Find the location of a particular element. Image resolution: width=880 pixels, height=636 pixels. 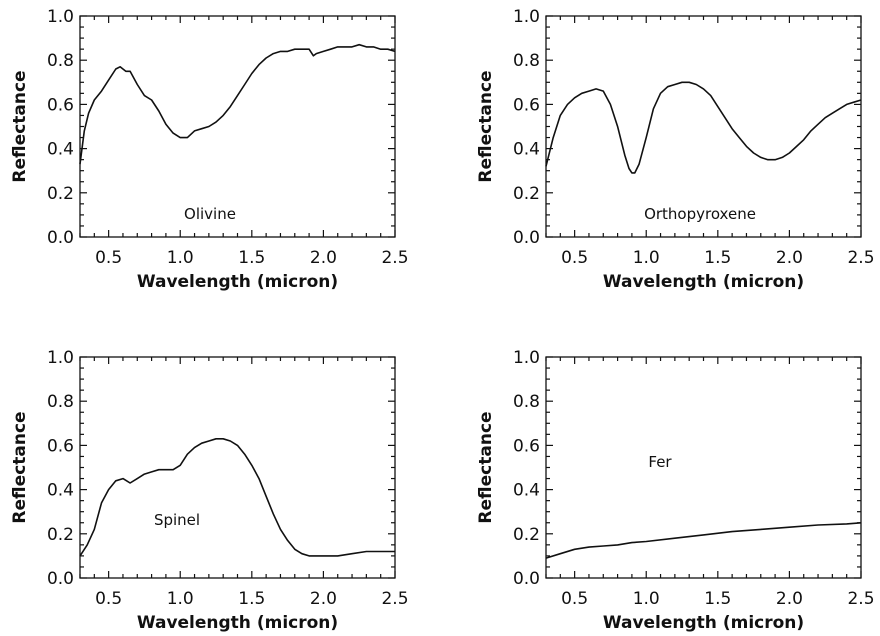

mineral-label: Olivine is located at coordinates (210, 214).